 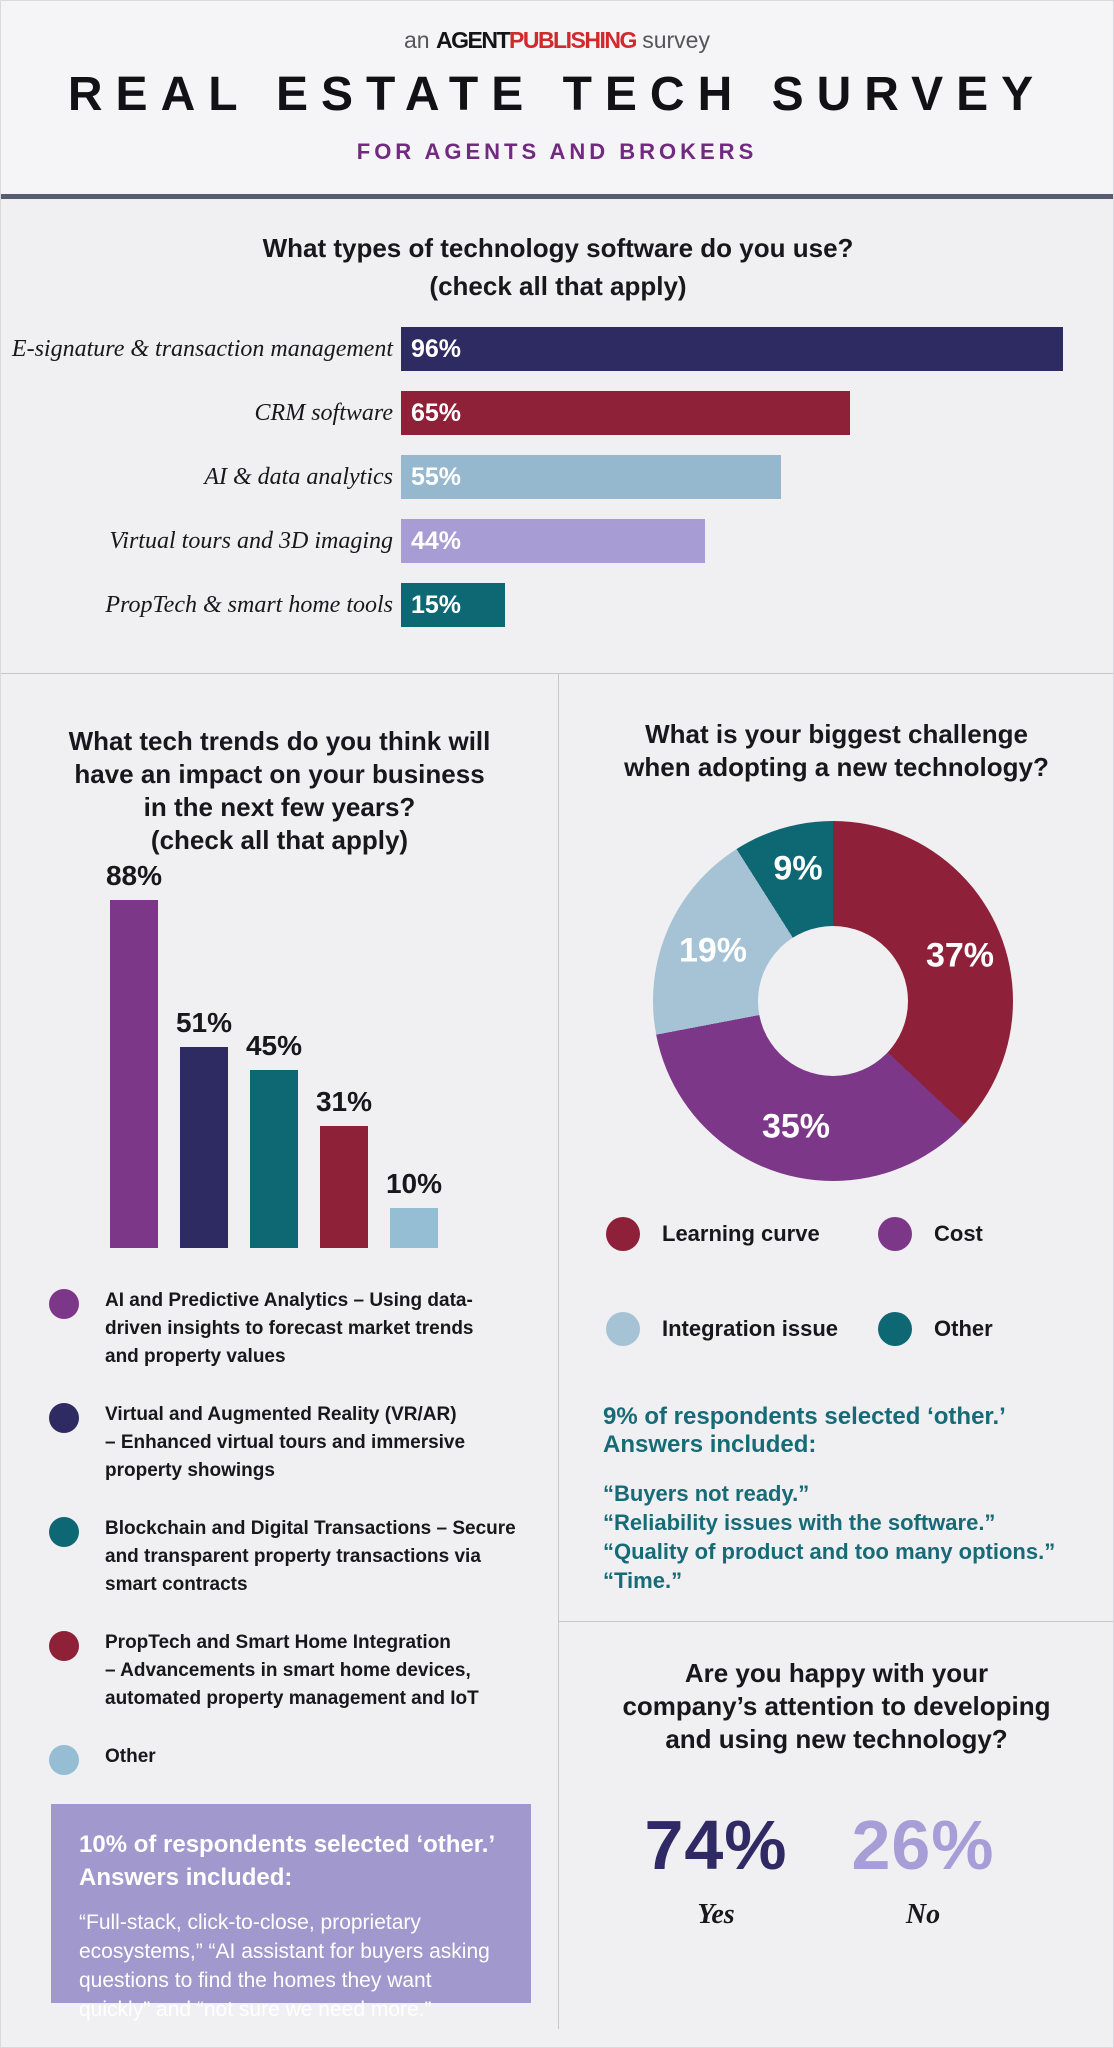 I want to click on challenge-legend-item: Cost, so click(x=930, y=1234).